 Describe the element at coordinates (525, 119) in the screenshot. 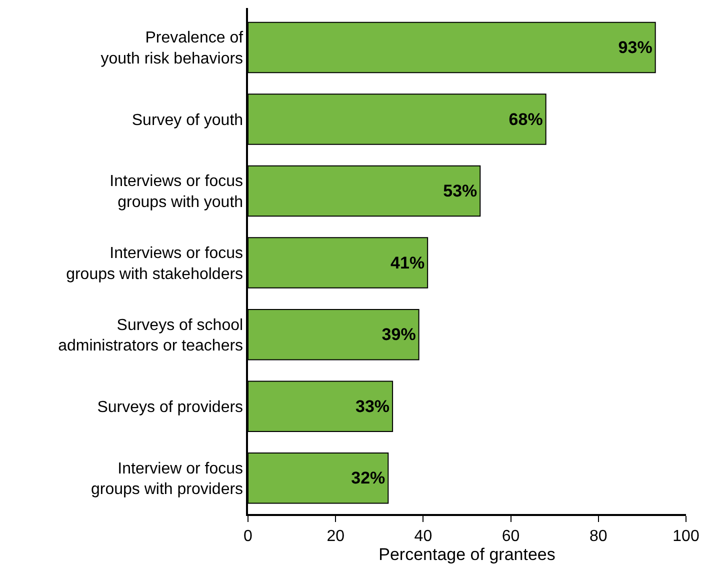

I see `data-label: 68%` at that location.